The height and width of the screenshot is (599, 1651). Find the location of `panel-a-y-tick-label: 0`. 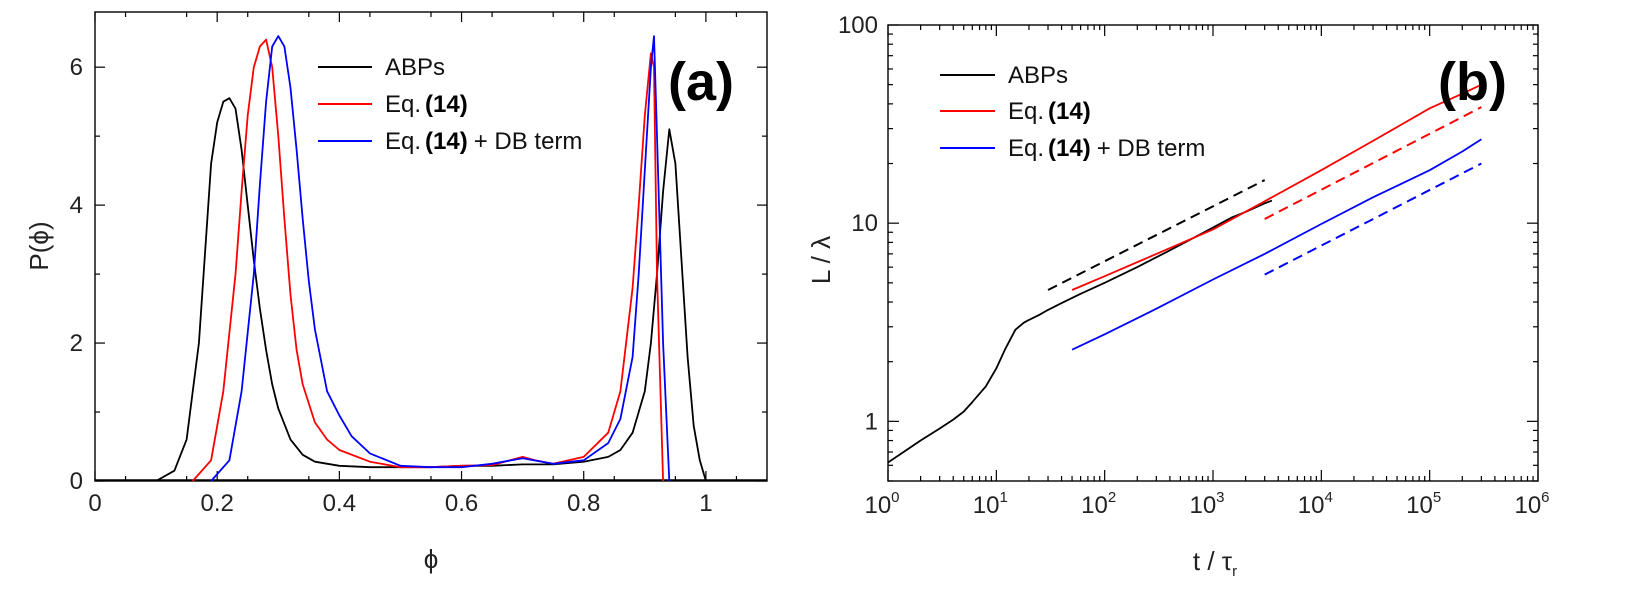

panel-a-y-tick-label: 0 is located at coordinates (76, 481).